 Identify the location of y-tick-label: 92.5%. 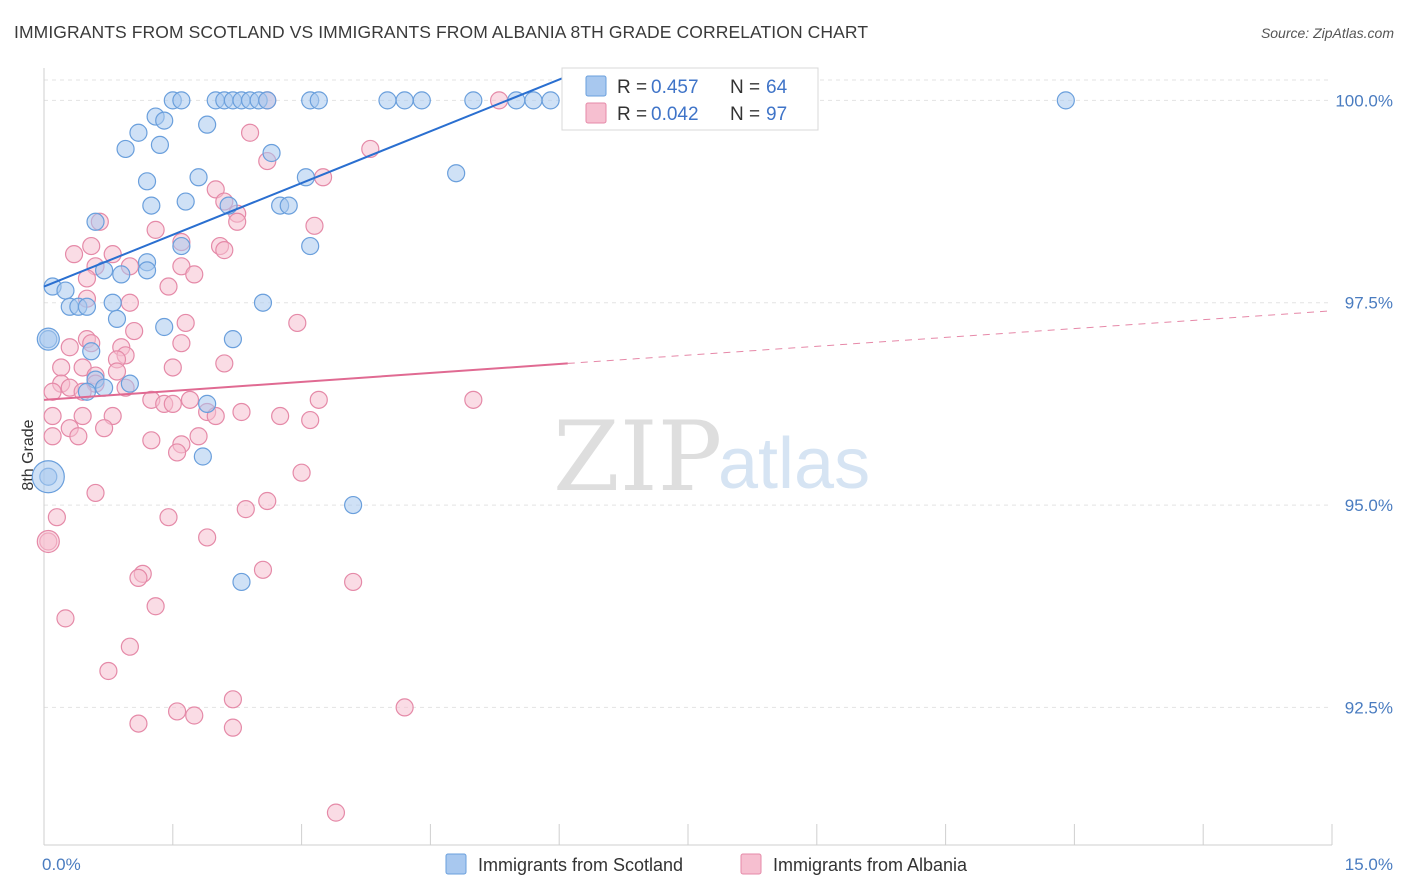
(1369, 707).